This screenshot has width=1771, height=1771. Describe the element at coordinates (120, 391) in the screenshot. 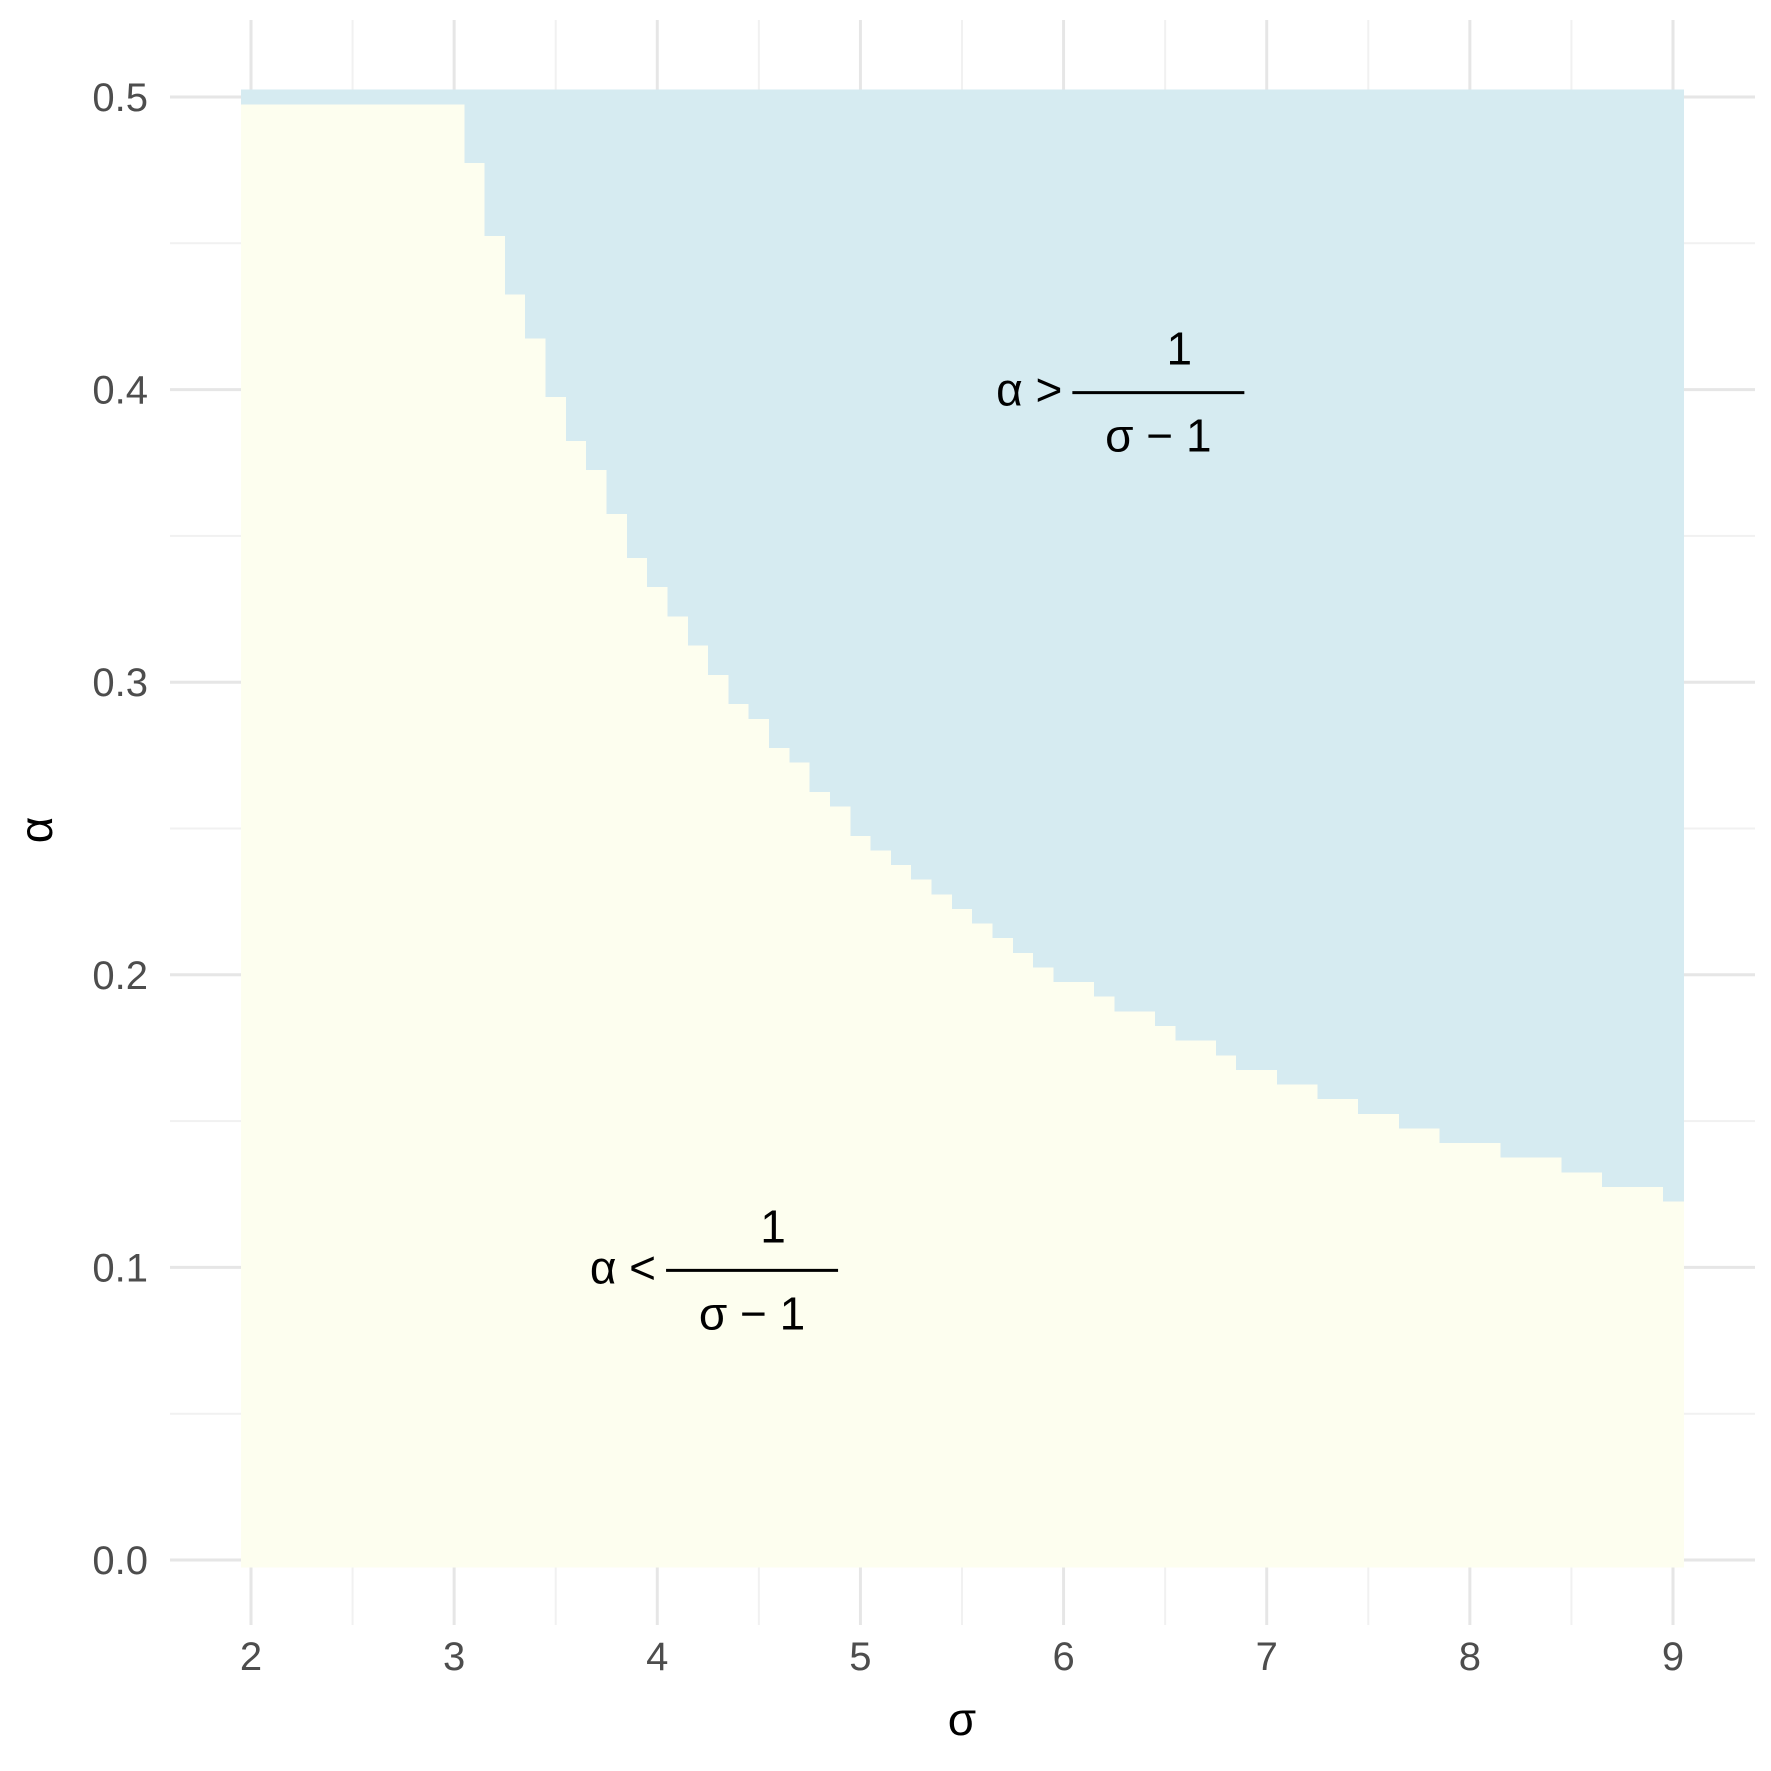

I see `y-tick-label: 0.4` at that location.